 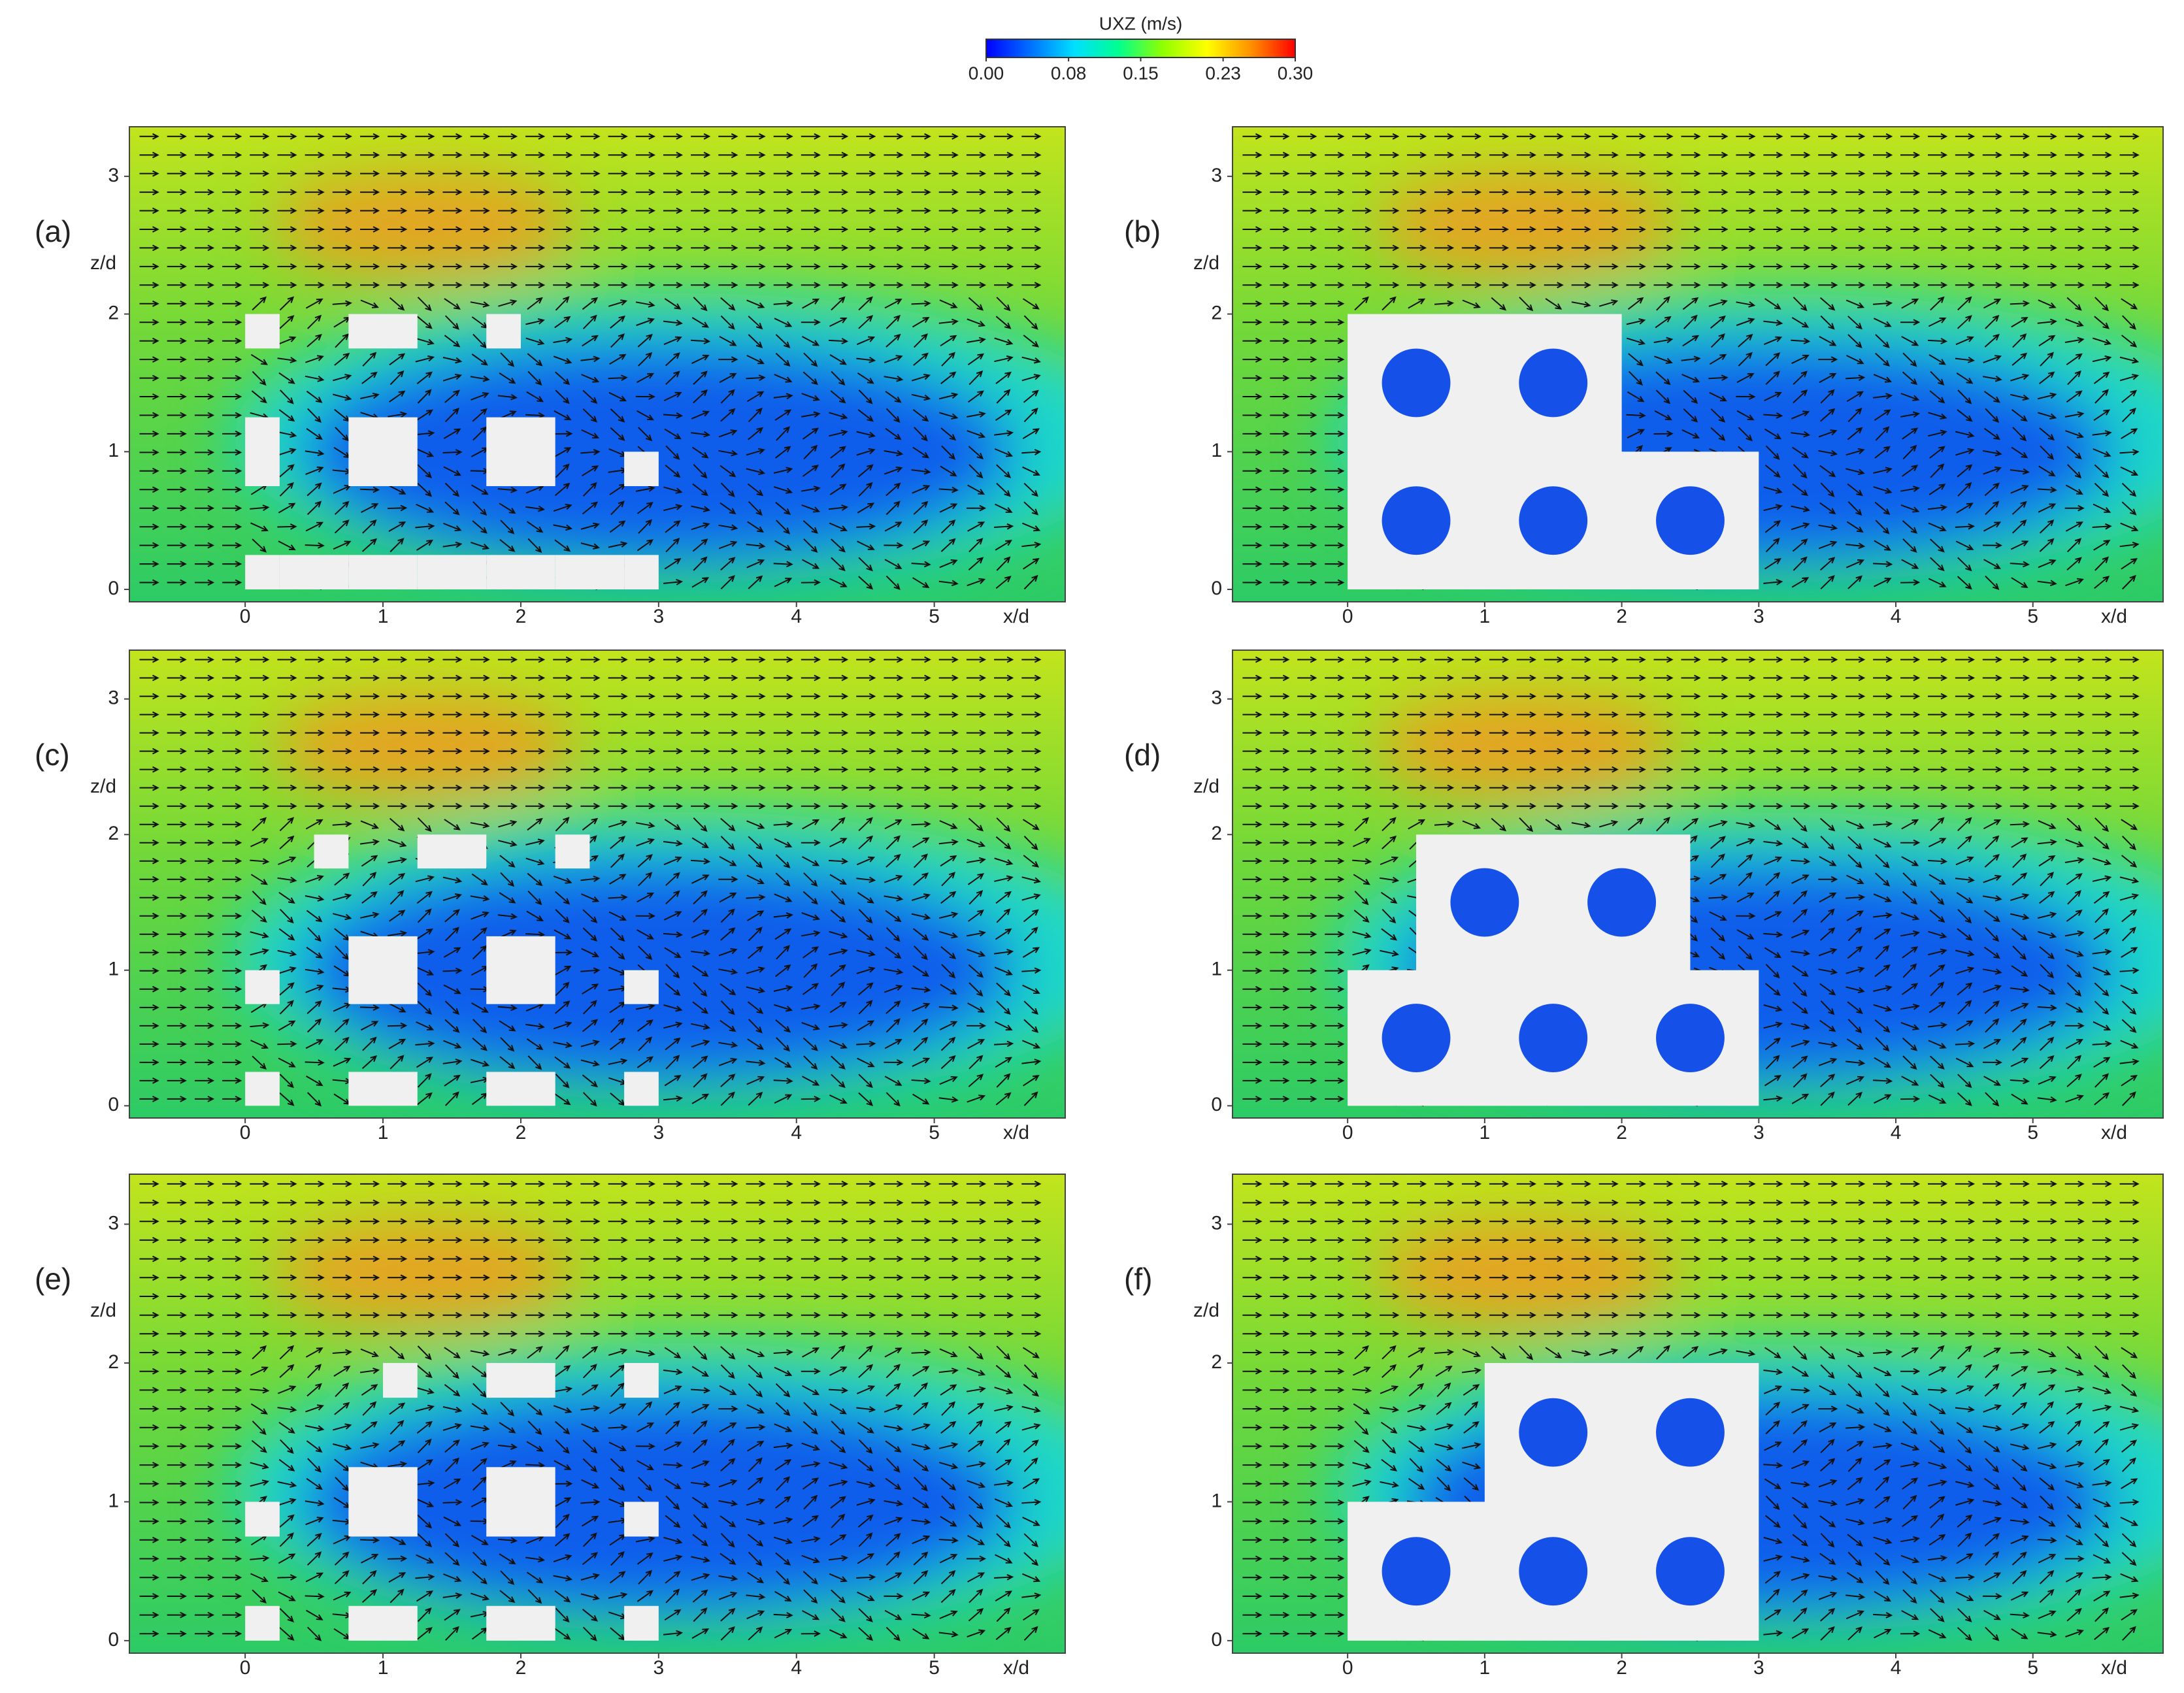 I want to click on panel-label: (e), so click(x=53, y=1279).